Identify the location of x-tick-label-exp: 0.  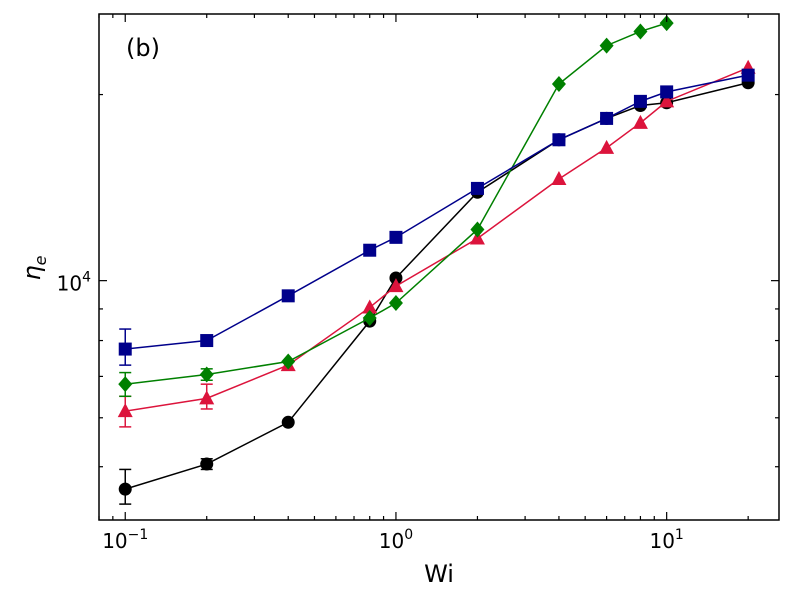
(408, 535).